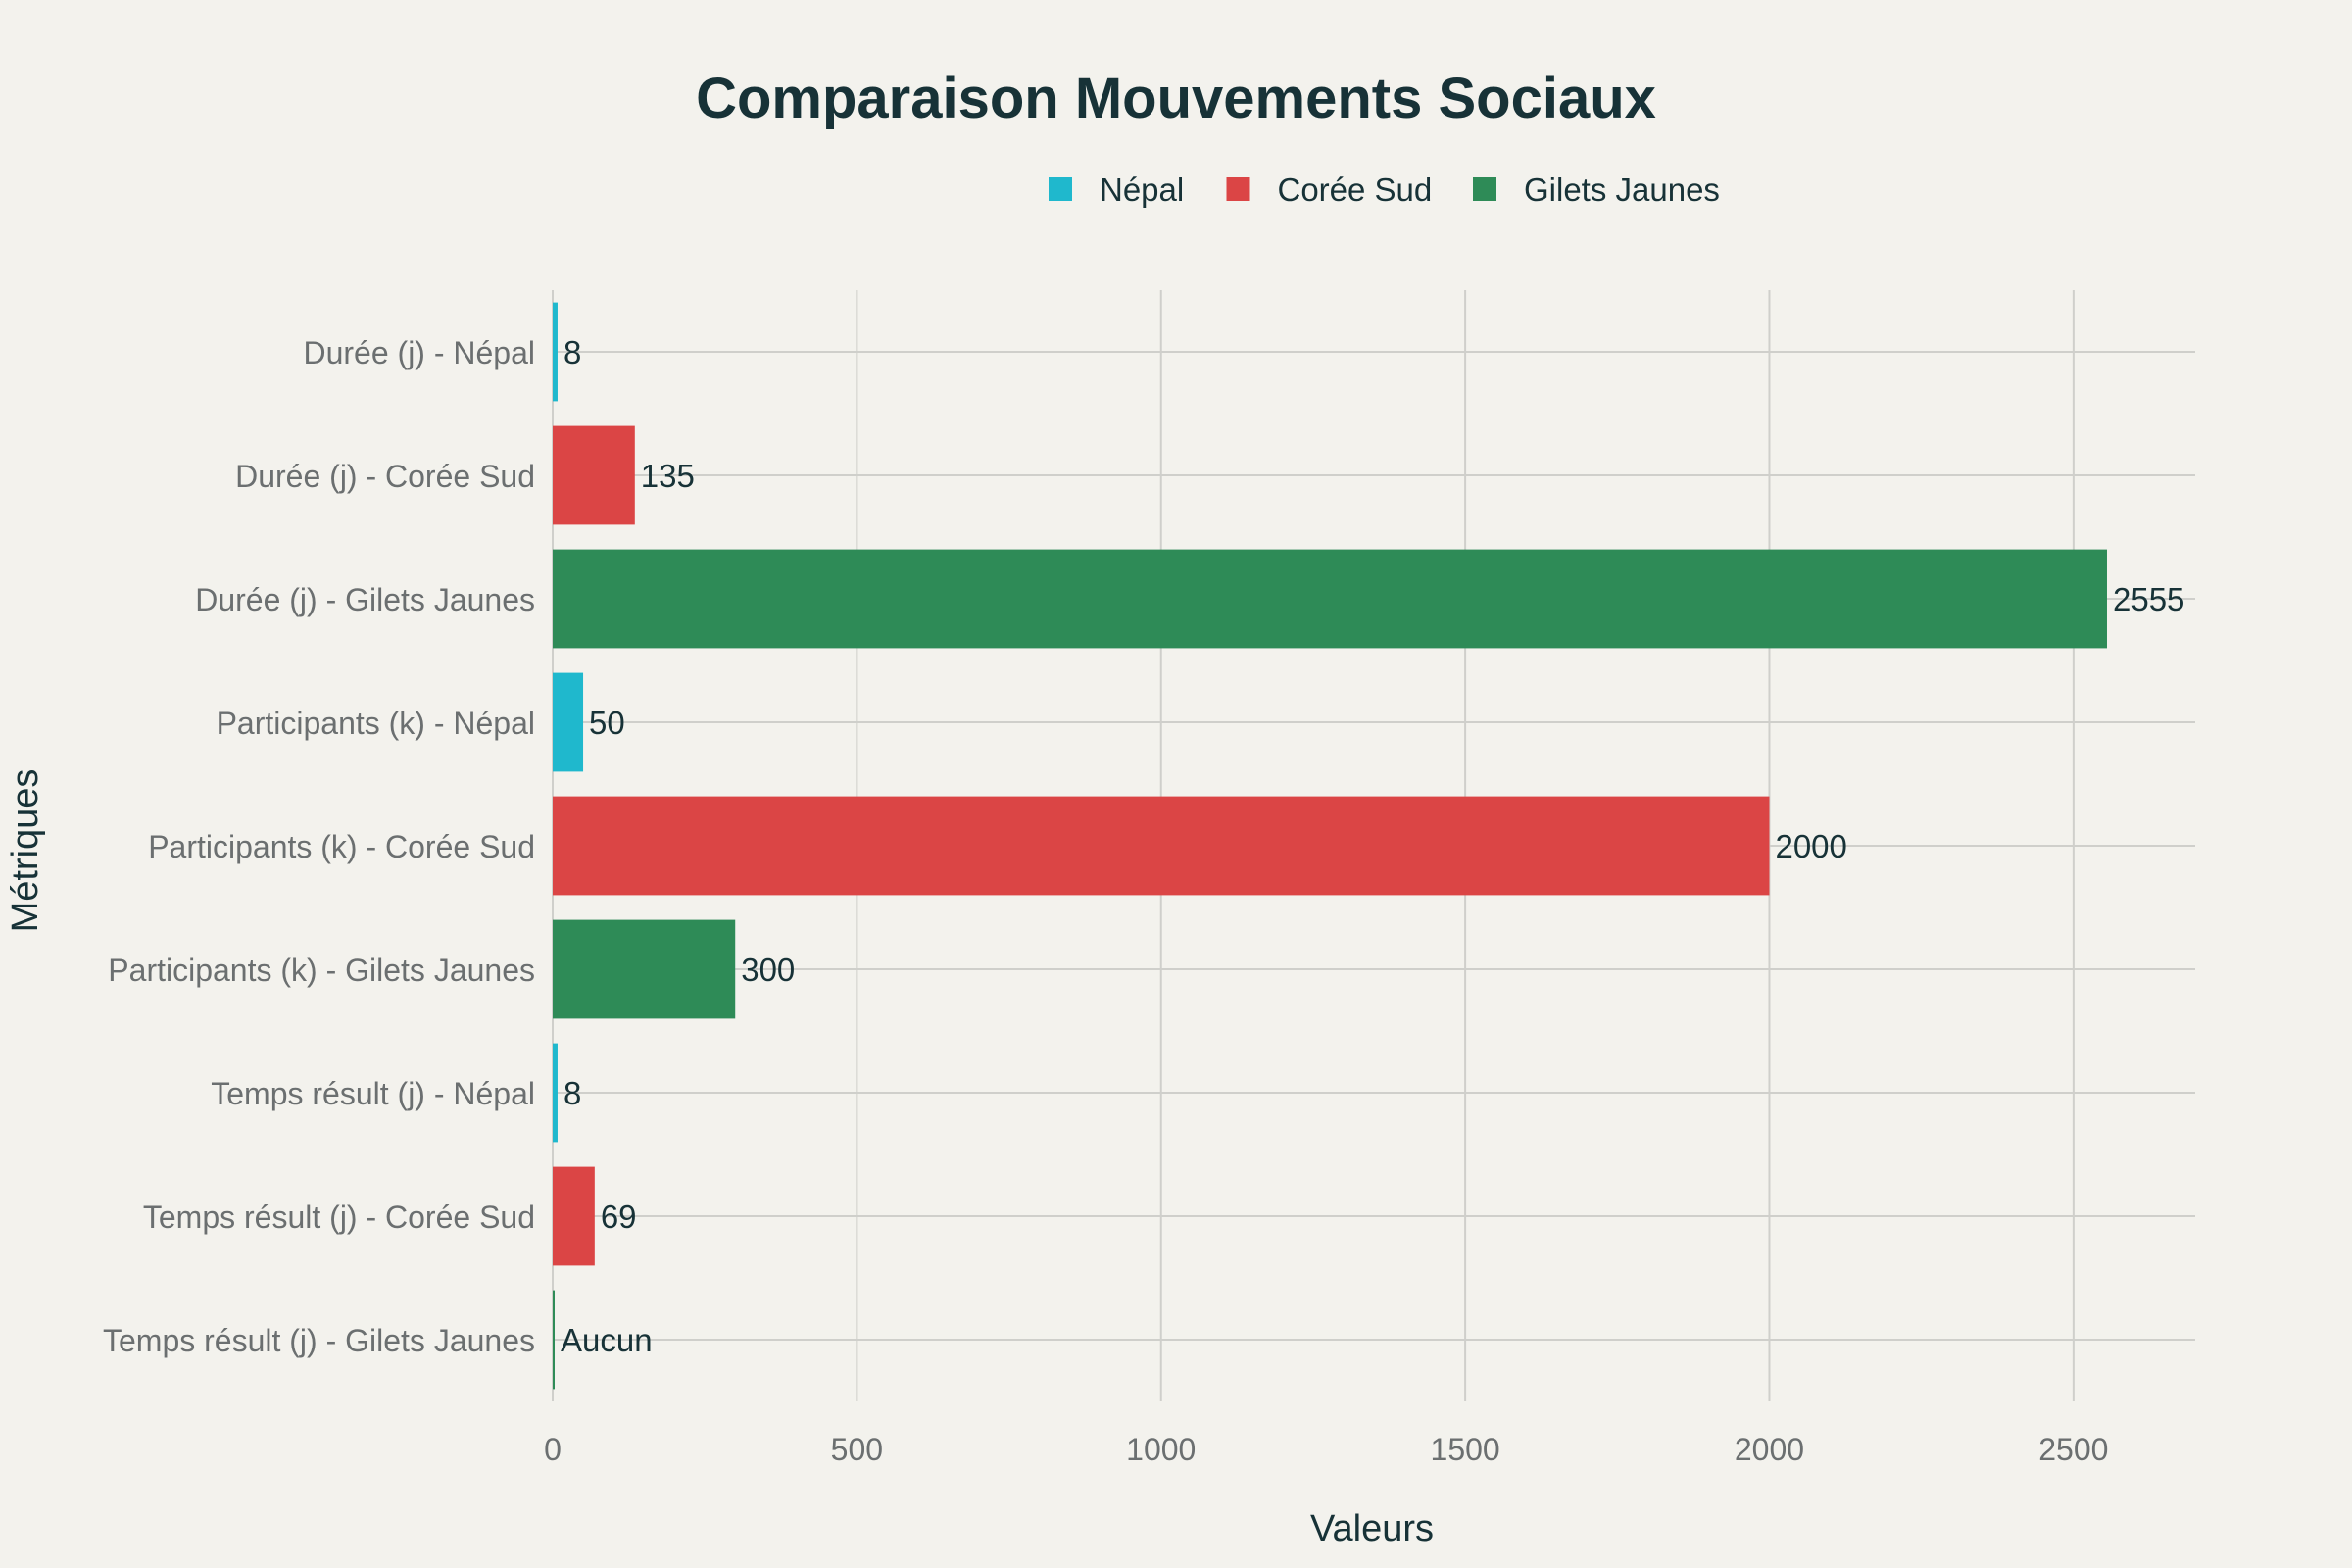 Image resolution: width=2352 pixels, height=1568 pixels. Describe the element at coordinates (1355, 190) in the screenshot. I see `legend-label-1: Corée Sud` at that location.